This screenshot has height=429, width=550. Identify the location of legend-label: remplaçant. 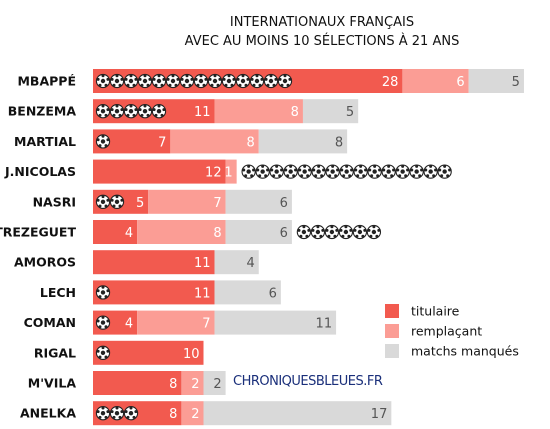
(446, 331).